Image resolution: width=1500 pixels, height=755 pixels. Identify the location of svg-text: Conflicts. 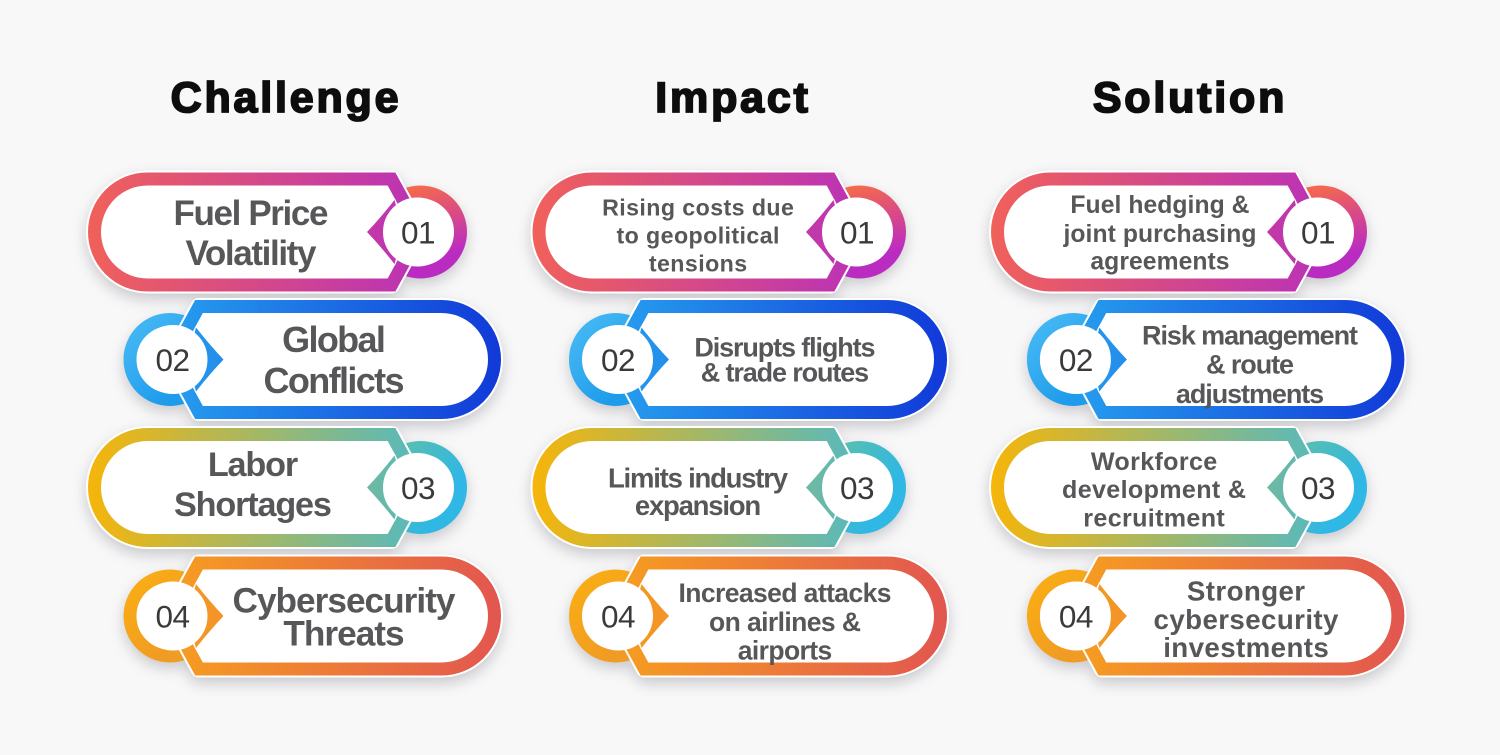
(334, 380).